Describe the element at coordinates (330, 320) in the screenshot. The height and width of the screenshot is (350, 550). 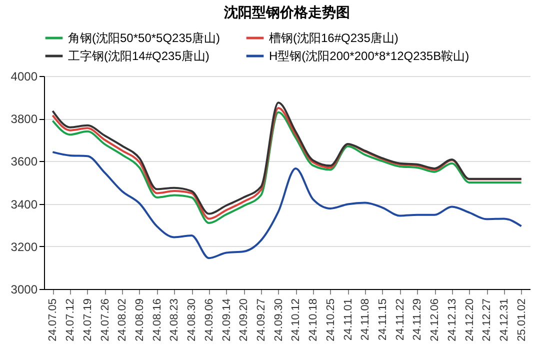
I see `x-tick-label: 24.10.25` at that location.